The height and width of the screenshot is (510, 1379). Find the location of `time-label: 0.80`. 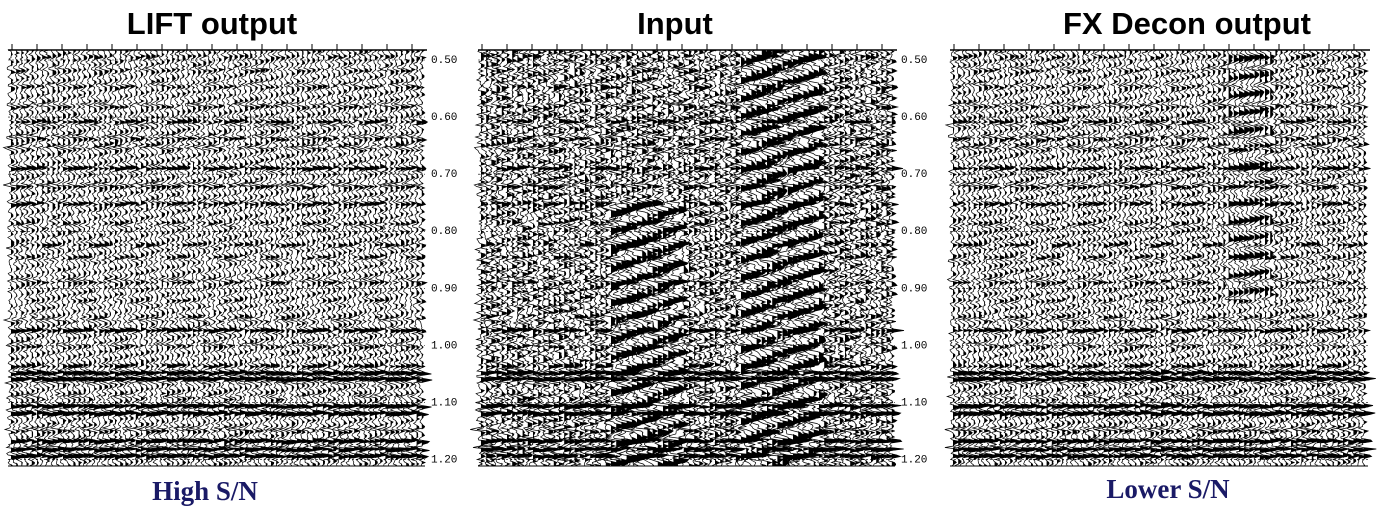

time-label: 0.80 is located at coordinates (914, 232).